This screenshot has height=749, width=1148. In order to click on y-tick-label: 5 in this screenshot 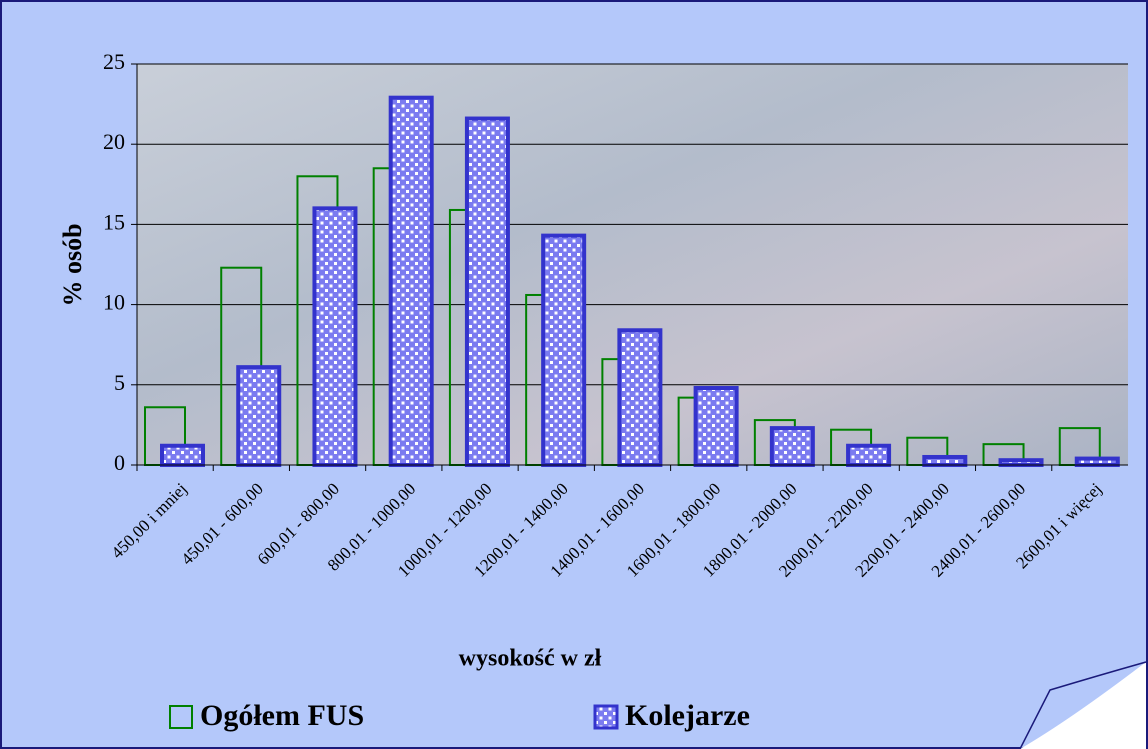, I will do `click(119, 382)`.